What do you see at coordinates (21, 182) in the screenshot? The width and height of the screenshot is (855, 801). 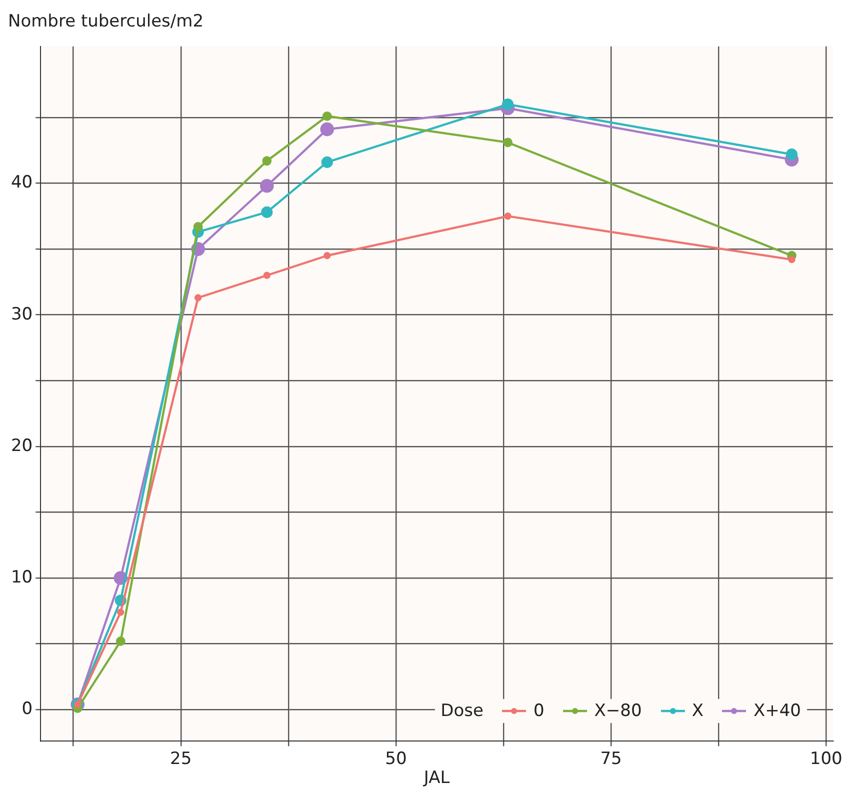 I see `y-tick-label: 40` at bounding box center [21, 182].